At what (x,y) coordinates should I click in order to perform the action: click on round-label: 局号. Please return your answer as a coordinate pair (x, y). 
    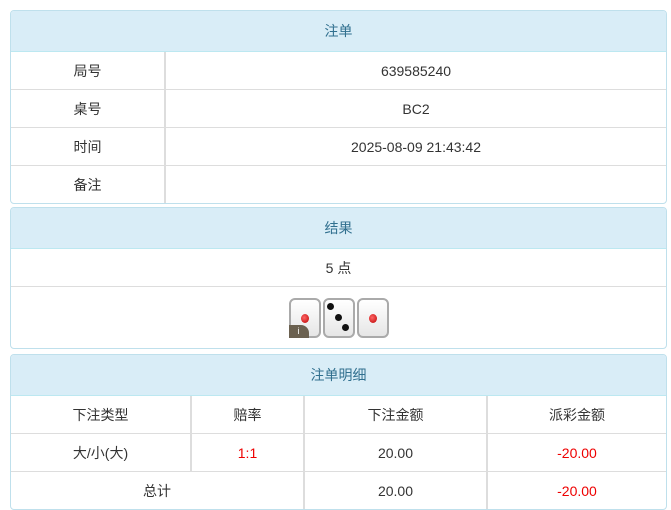
    Looking at the image, I should click on (87, 70).